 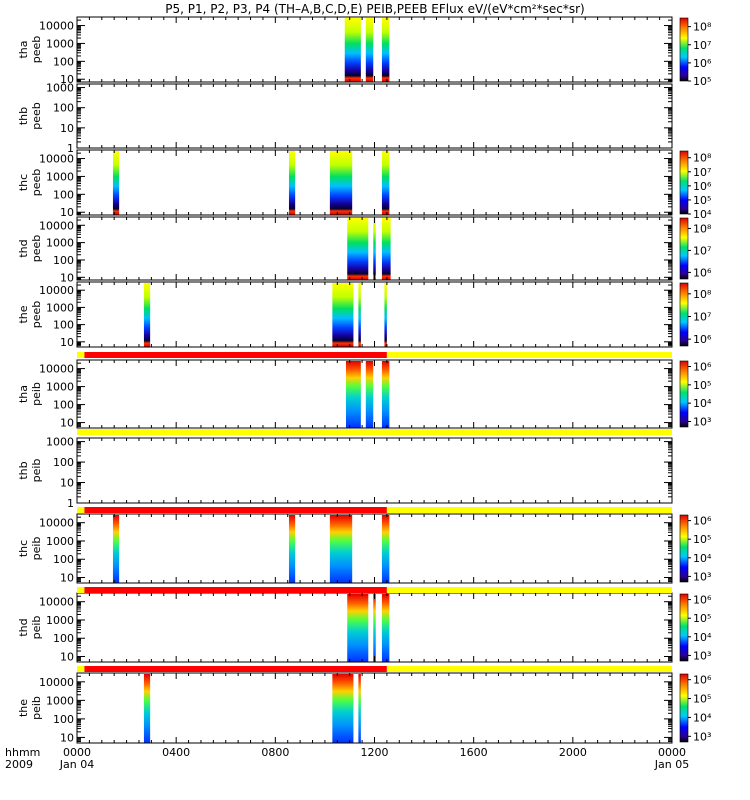 What do you see at coordinates (364, 549) in the screenshot?
I see `panel-thc-peib: 10 100 1000 10000 thc peib 10³ 10⁴ 10⁵ 10⁶` at bounding box center [364, 549].